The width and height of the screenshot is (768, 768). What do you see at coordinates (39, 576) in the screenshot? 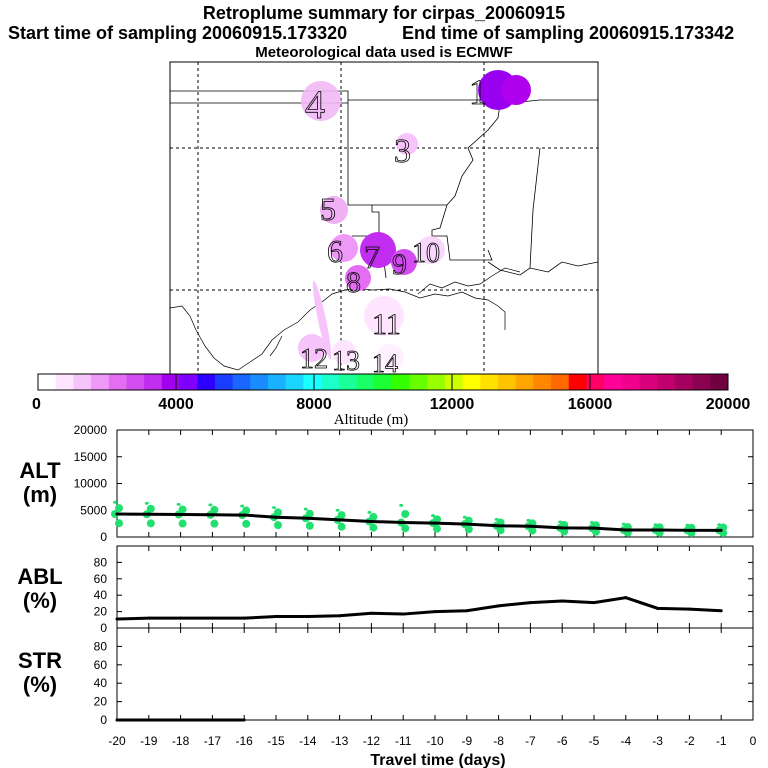
I see `panel-label-main: ABL` at bounding box center [39, 576].